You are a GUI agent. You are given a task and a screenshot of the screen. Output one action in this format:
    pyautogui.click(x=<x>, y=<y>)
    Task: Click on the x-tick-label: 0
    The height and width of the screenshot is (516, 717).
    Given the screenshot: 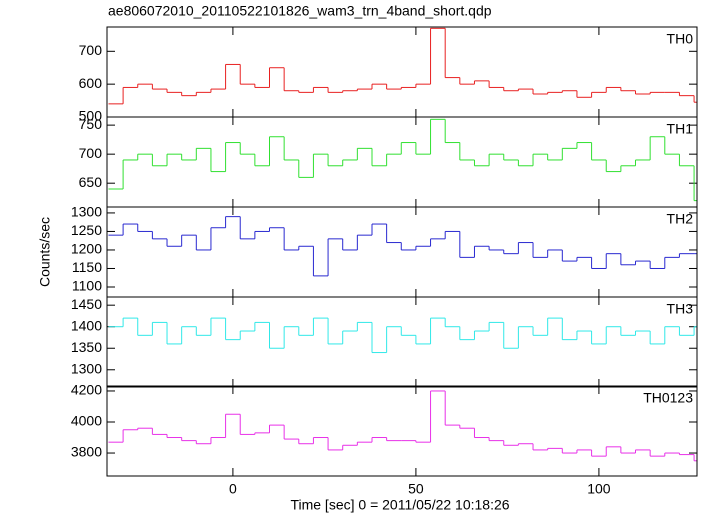 What is the action you would take?
    pyautogui.click(x=233, y=489)
    